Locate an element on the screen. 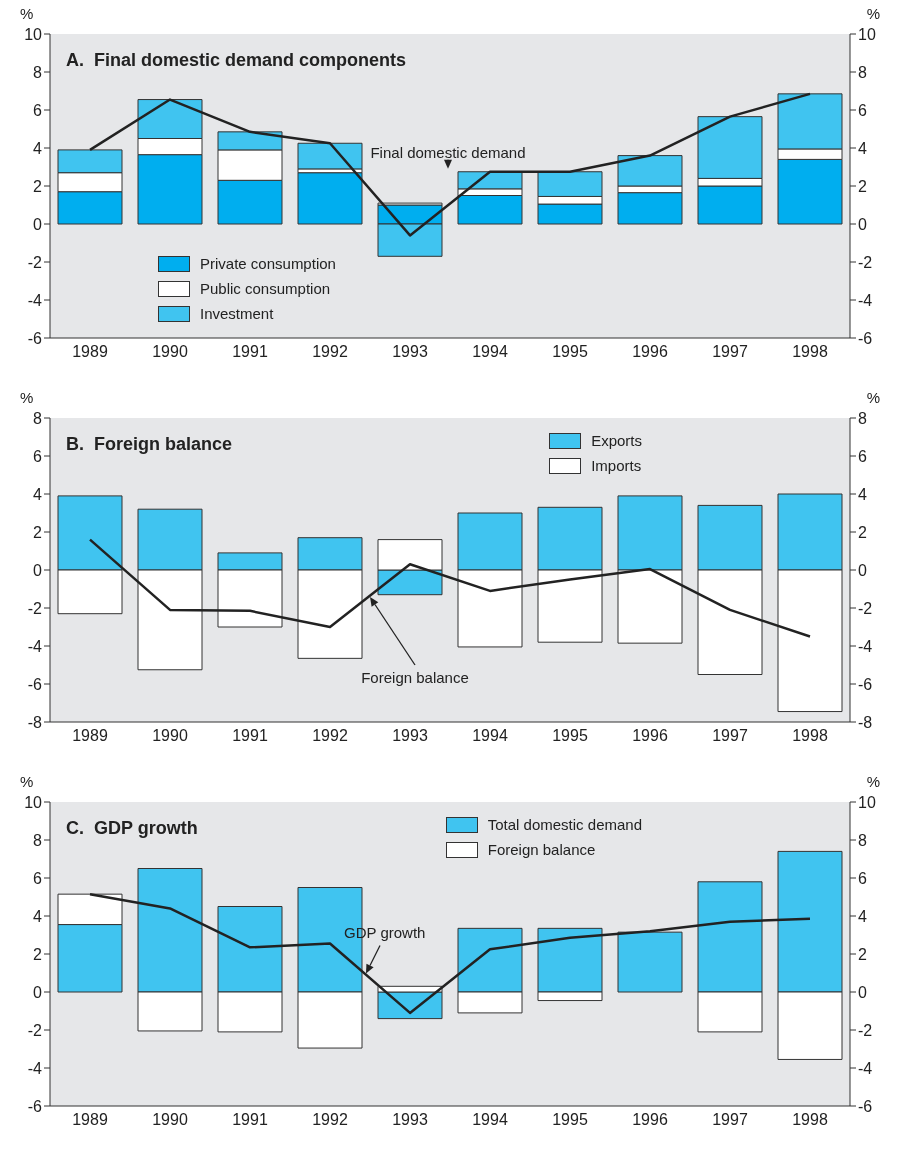 Image resolution: width=900 pixels, height=1152 pixels. legend-label: Private consumption is located at coordinates (268, 263).